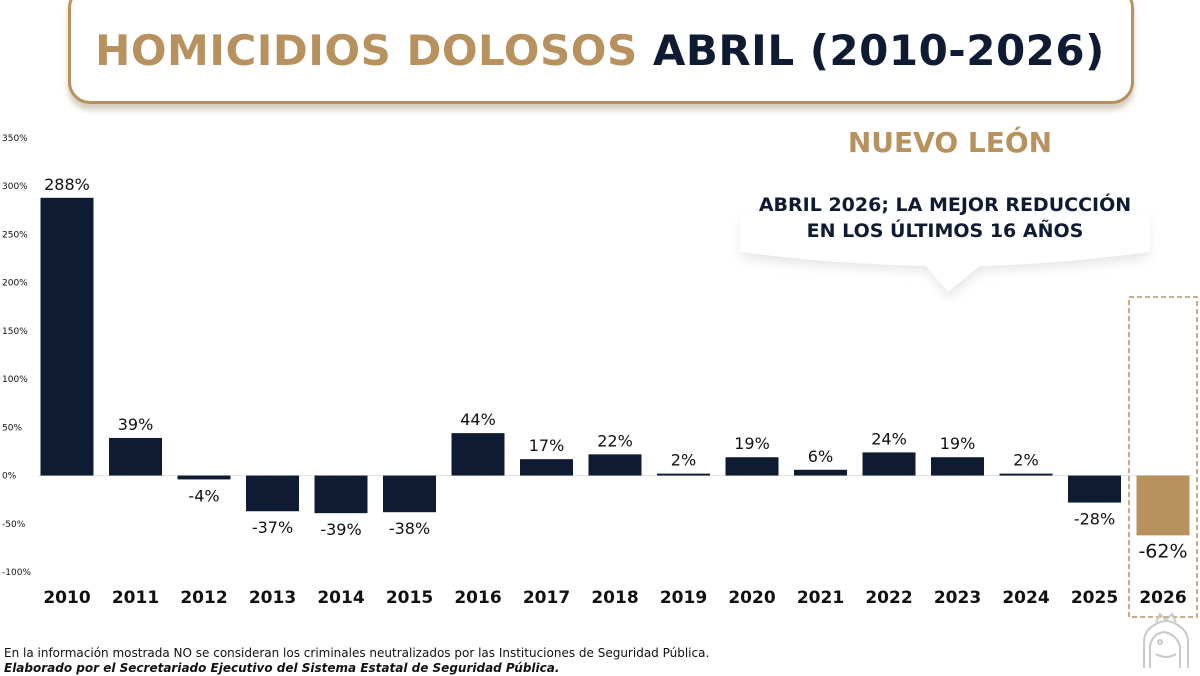  What do you see at coordinates (409, 494) in the screenshot?
I see `bar-2015` at bounding box center [409, 494].